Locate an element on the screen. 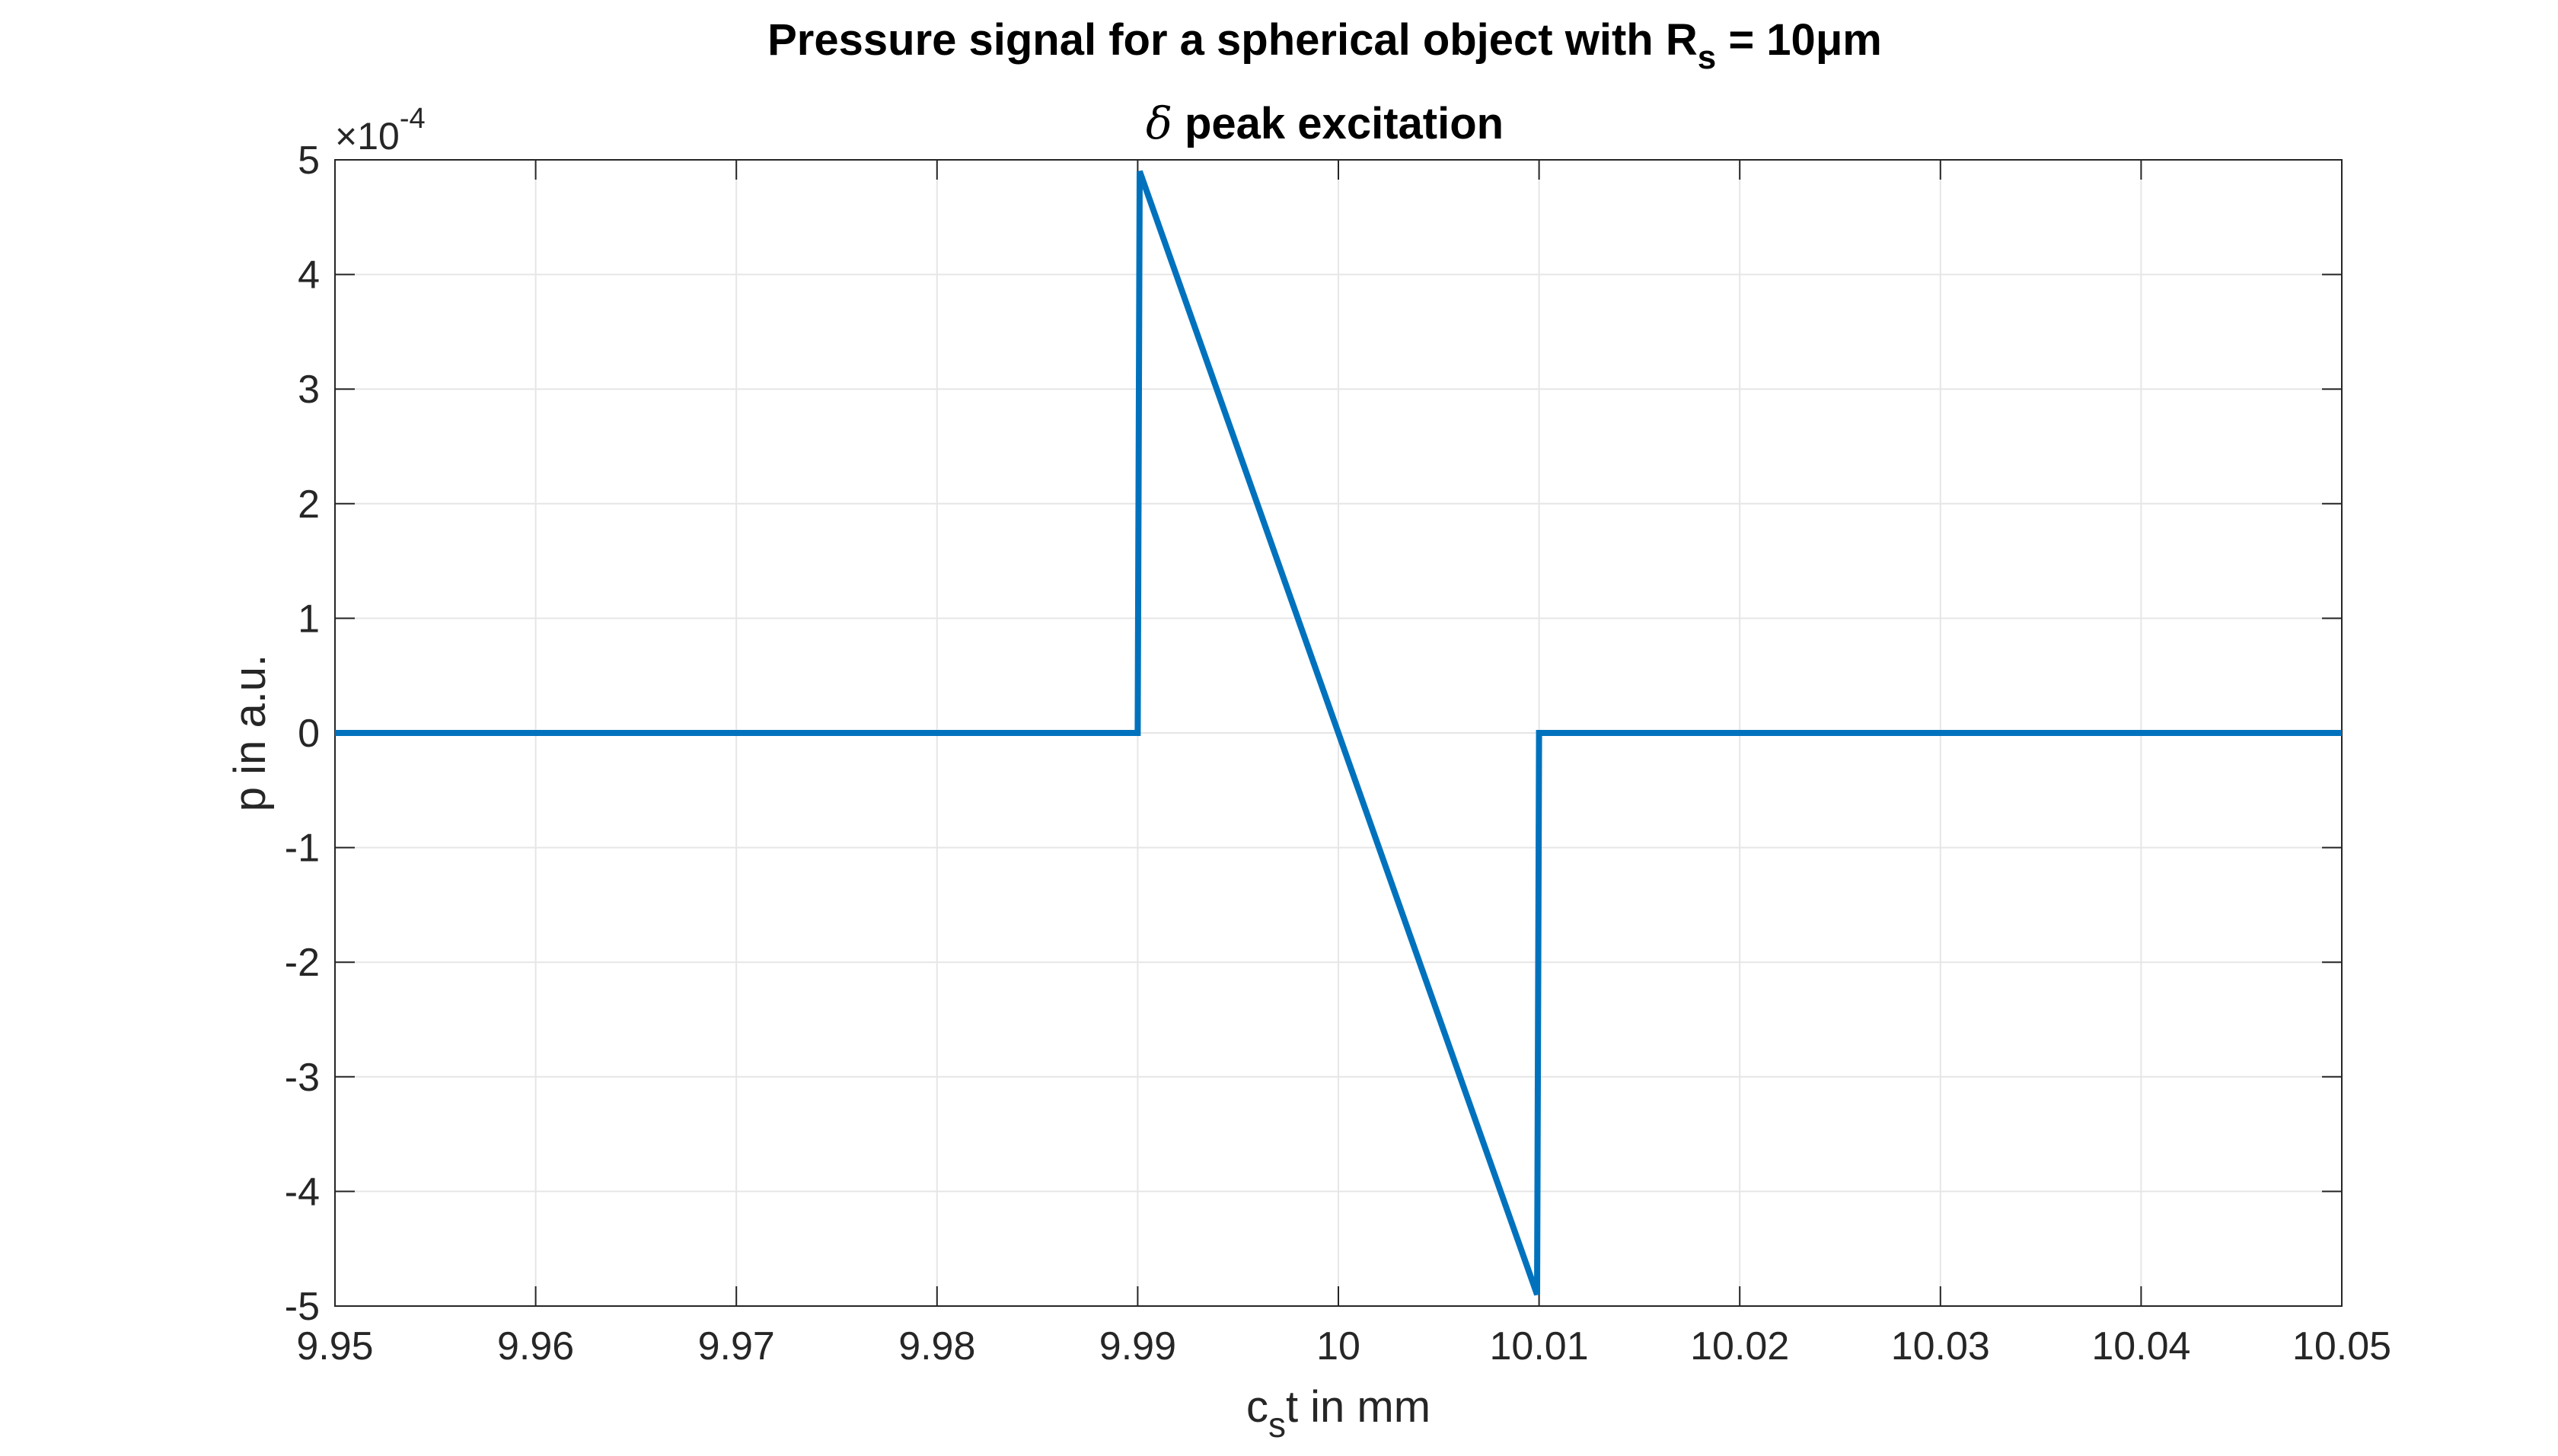 Image resolution: width=2558 pixels, height=1456 pixels. y-tick-label: -5 is located at coordinates (302, 1307).